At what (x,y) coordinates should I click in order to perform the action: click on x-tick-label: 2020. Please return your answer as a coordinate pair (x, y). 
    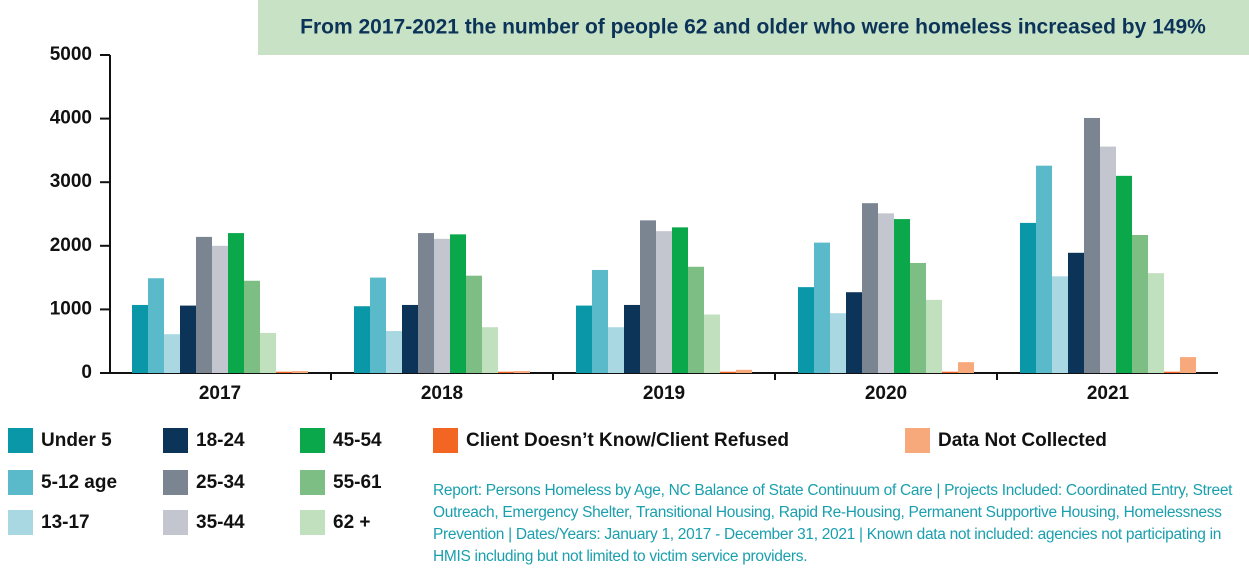
    Looking at the image, I should click on (886, 393).